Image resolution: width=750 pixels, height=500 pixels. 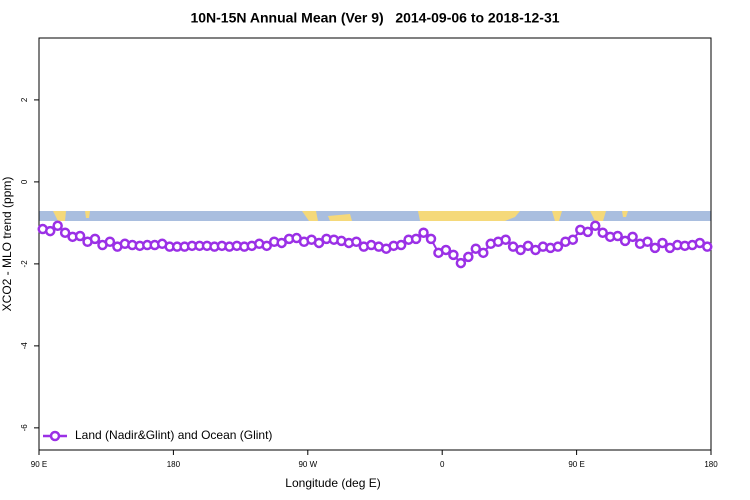 What do you see at coordinates (24, 346) in the screenshot?
I see `y-tick-label: -4` at bounding box center [24, 346].